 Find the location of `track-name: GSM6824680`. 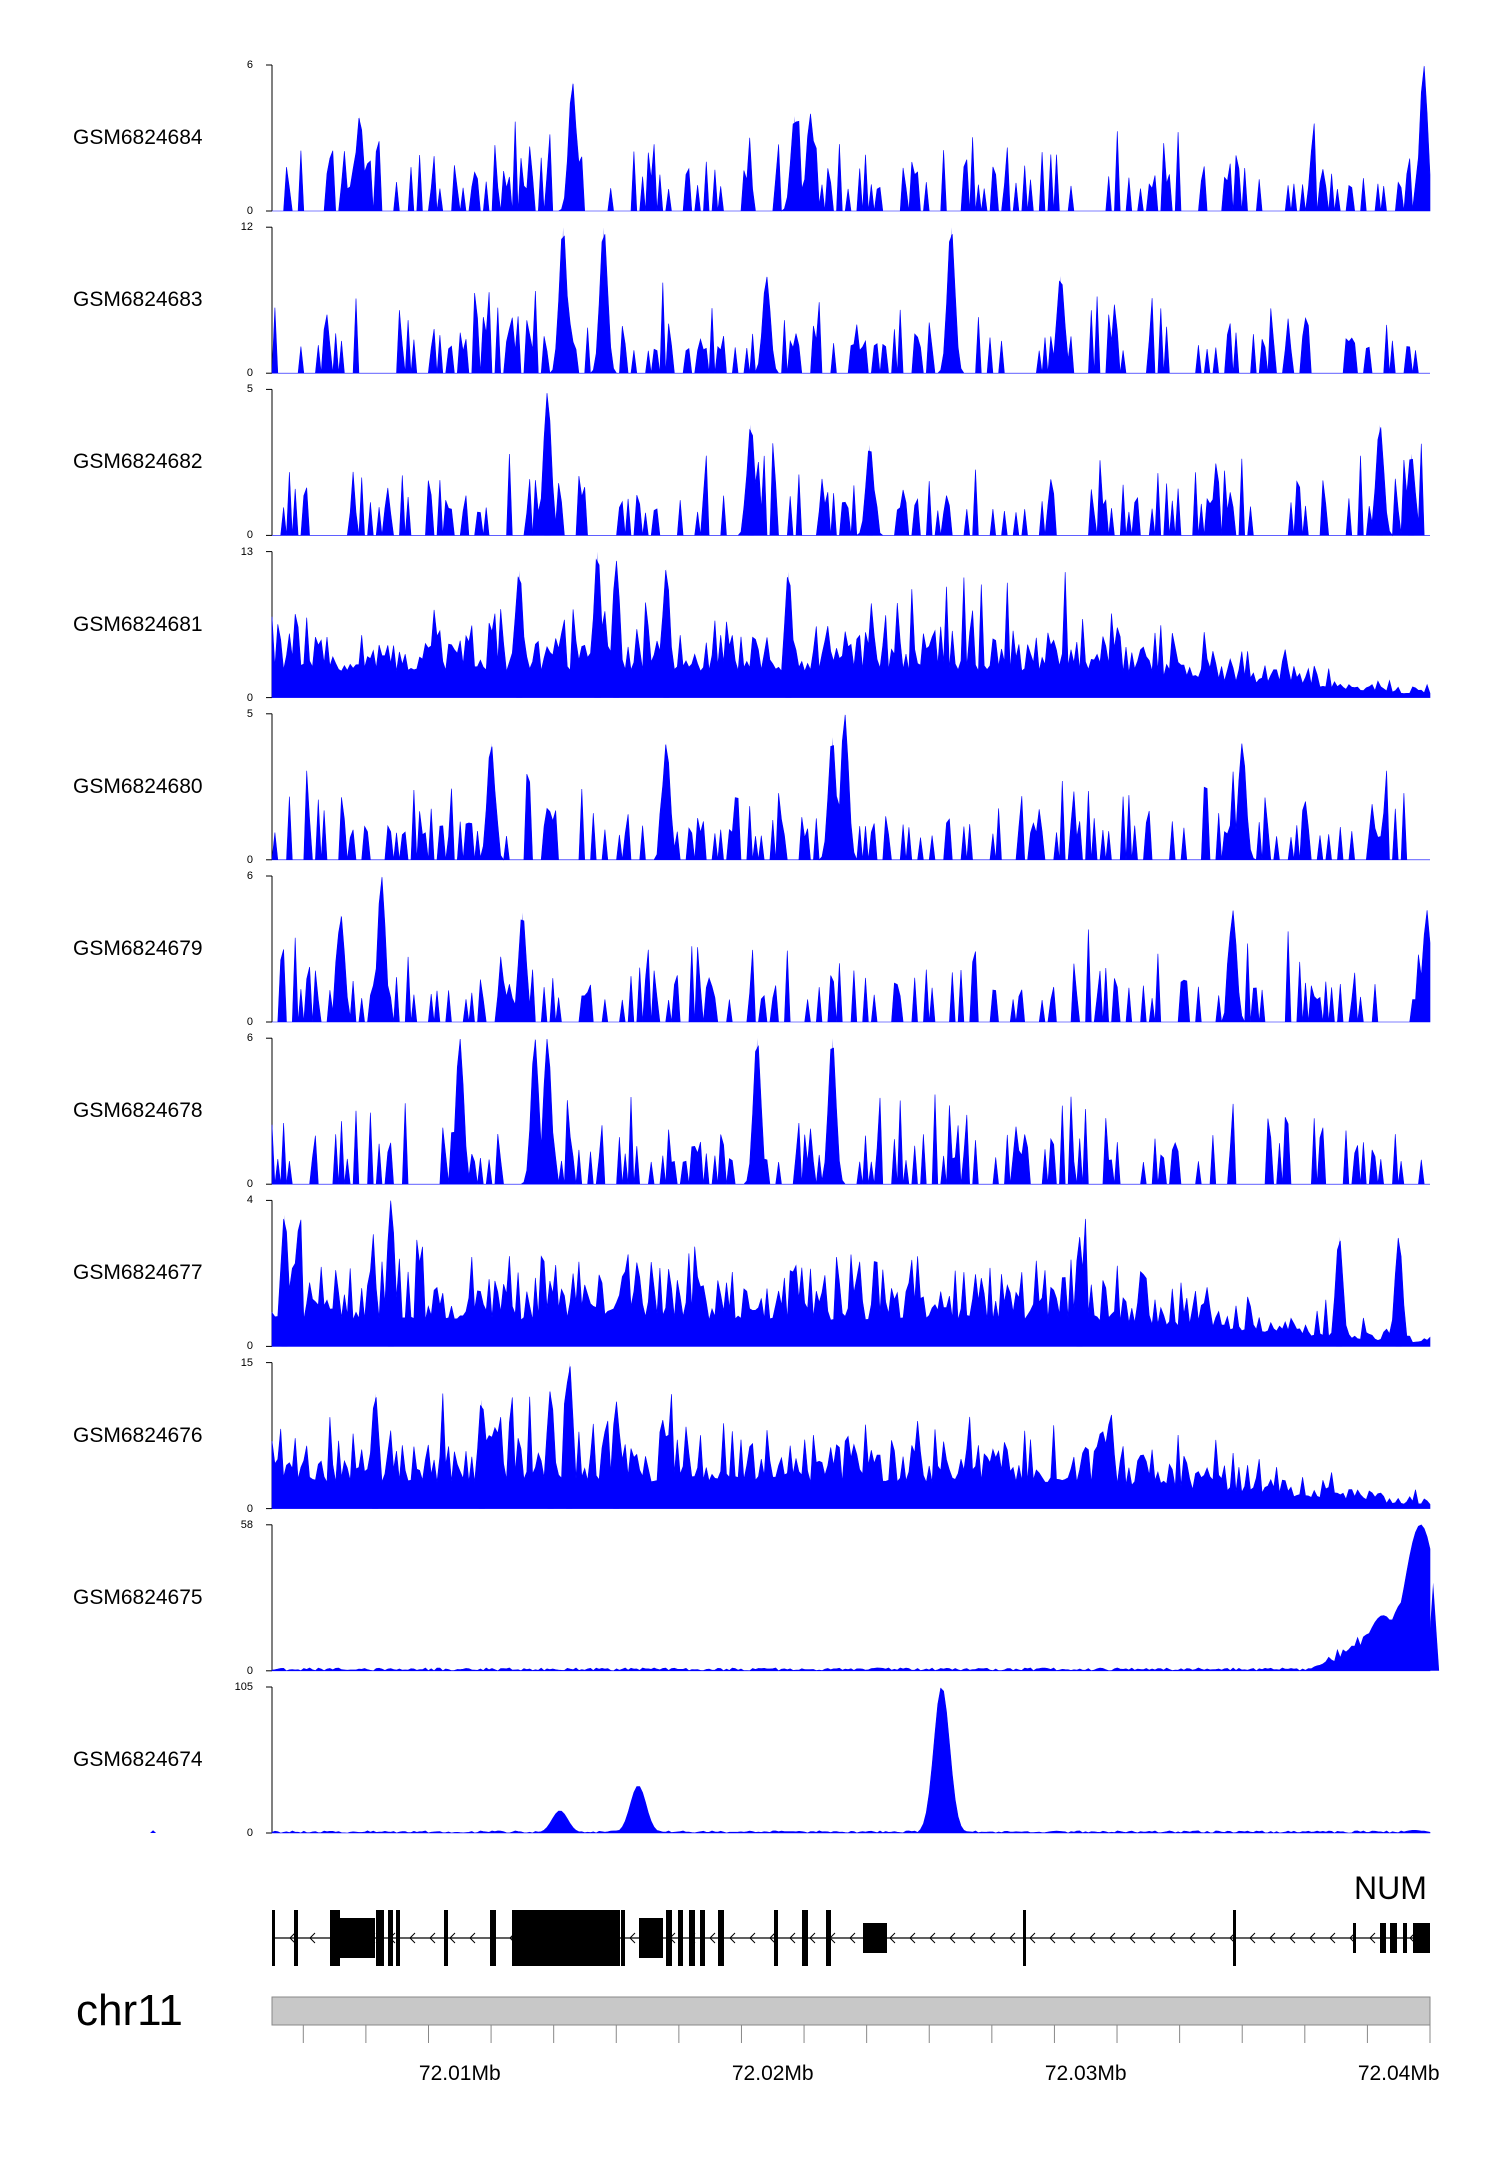

track-name: GSM6824680 is located at coordinates (138, 786).